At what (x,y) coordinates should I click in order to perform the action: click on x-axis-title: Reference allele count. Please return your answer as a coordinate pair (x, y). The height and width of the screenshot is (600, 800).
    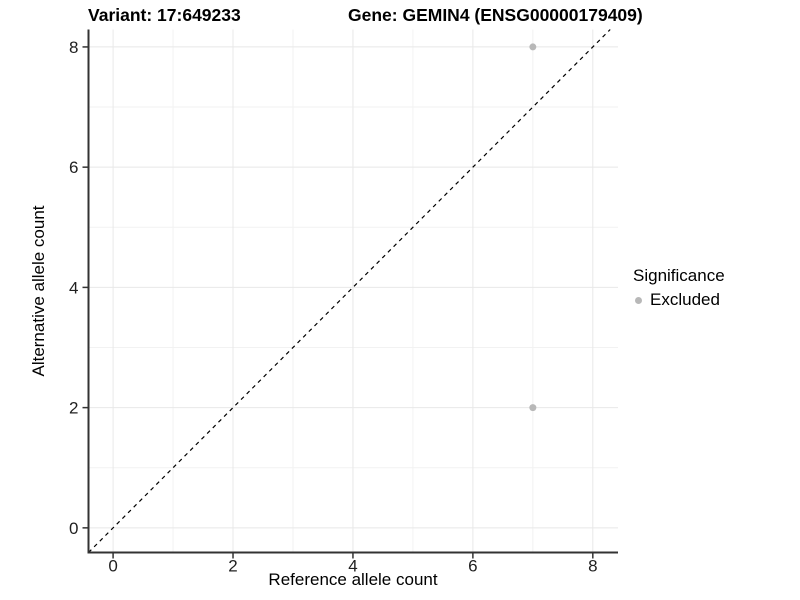
    Looking at the image, I should click on (353, 579).